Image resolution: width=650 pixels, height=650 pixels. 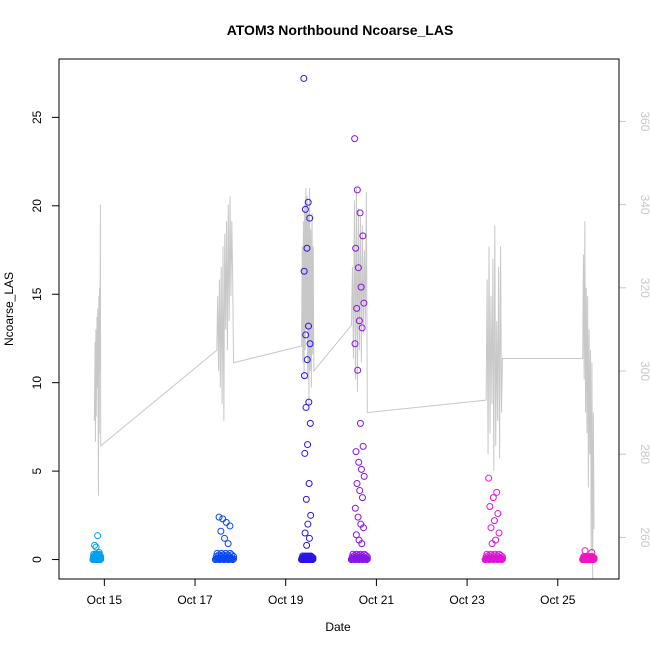 I want to click on y-axis-label: Ncoarse_LAS, so click(x=9, y=309).